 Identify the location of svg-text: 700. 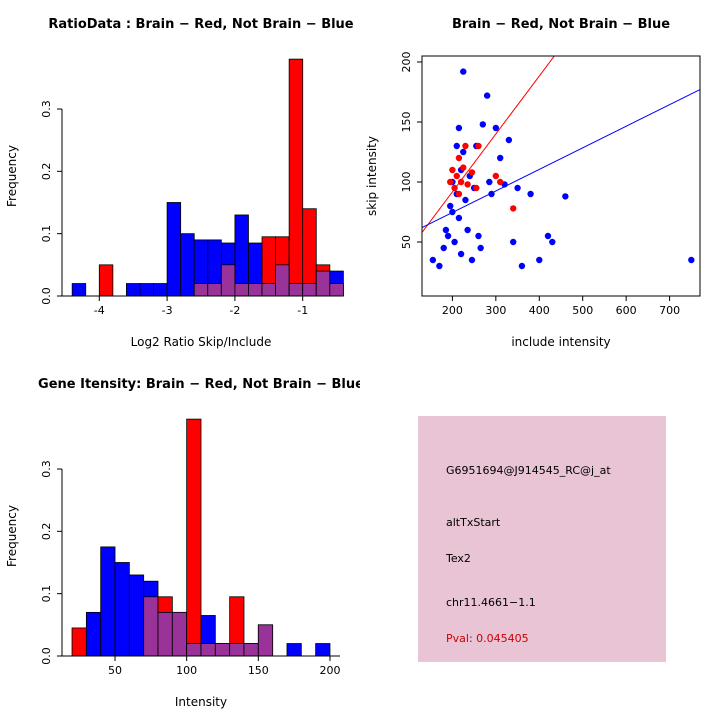
(669, 310).